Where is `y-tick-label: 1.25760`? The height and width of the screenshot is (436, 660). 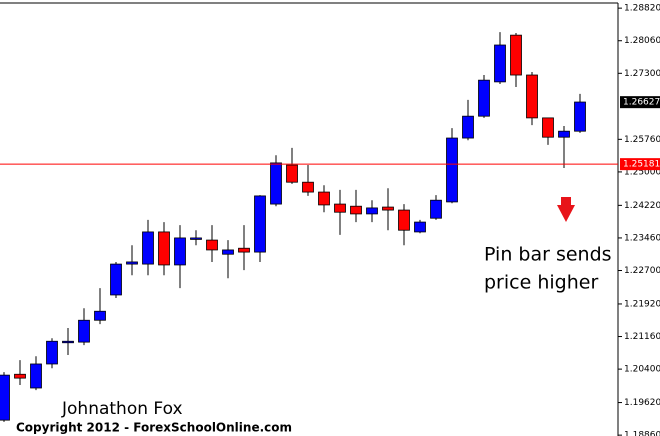
y-tick-label: 1.25760 is located at coordinates (642, 140).